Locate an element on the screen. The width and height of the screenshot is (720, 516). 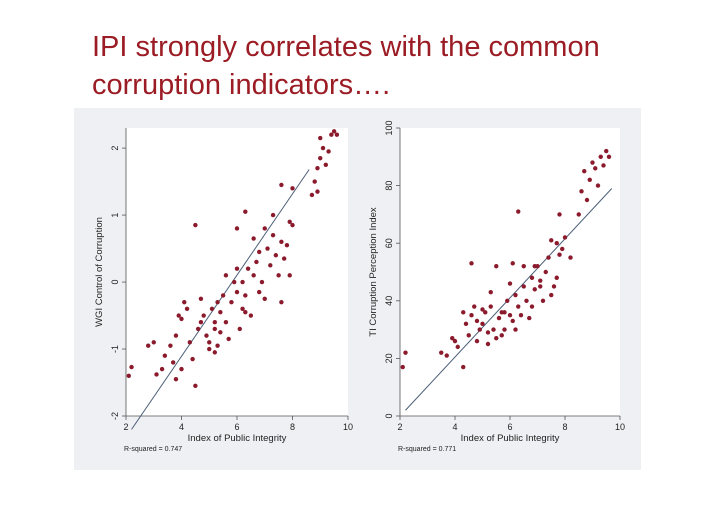
chart-2-x-tick-label: 8 is located at coordinates (564, 427).